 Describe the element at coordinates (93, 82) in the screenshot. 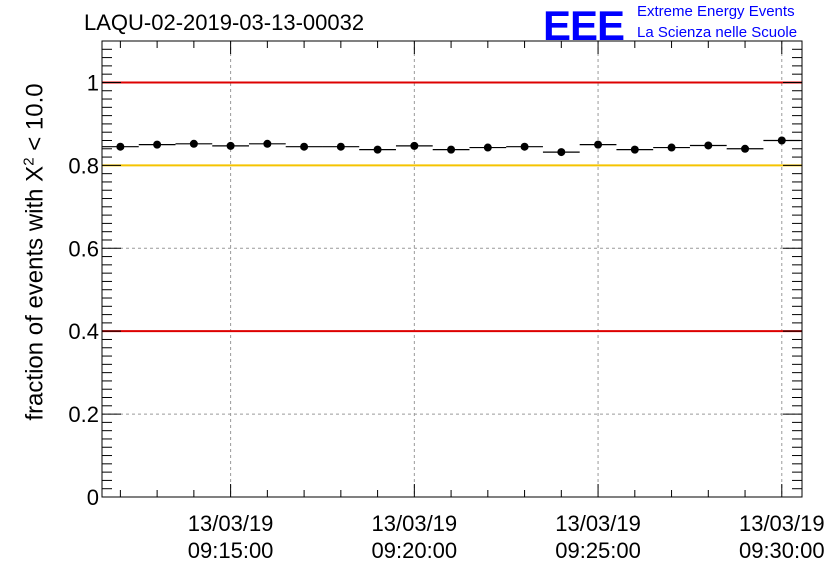

I see `y-tick-label: 1` at that location.